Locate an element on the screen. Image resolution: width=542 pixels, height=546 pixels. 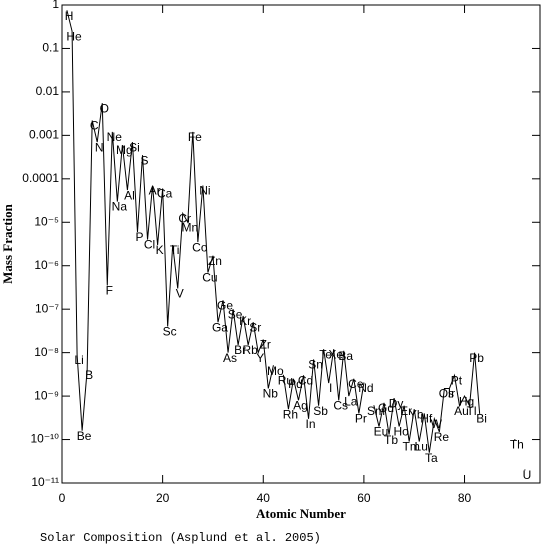
element-label: Lu is located at coordinates (421, 447).